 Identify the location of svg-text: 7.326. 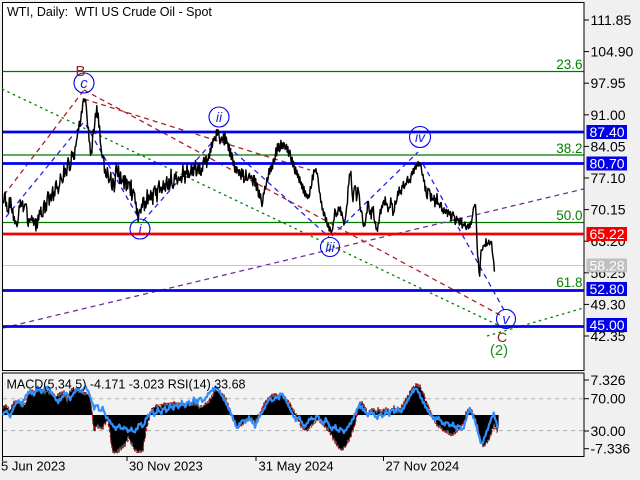
(608, 380).